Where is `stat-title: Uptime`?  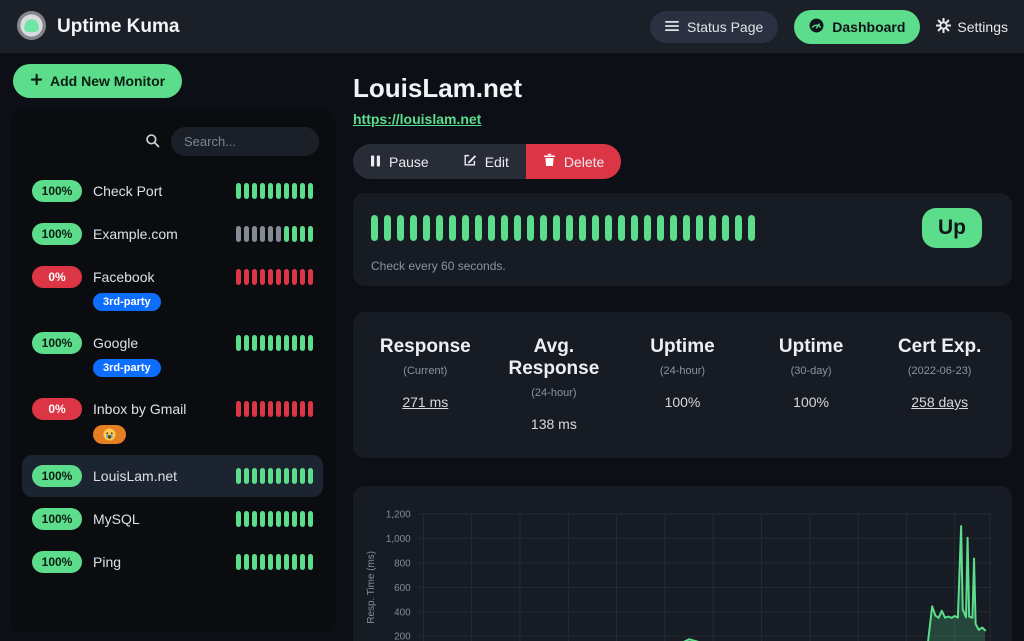
stat-title: Uptime is located at coordinates (811, 346).